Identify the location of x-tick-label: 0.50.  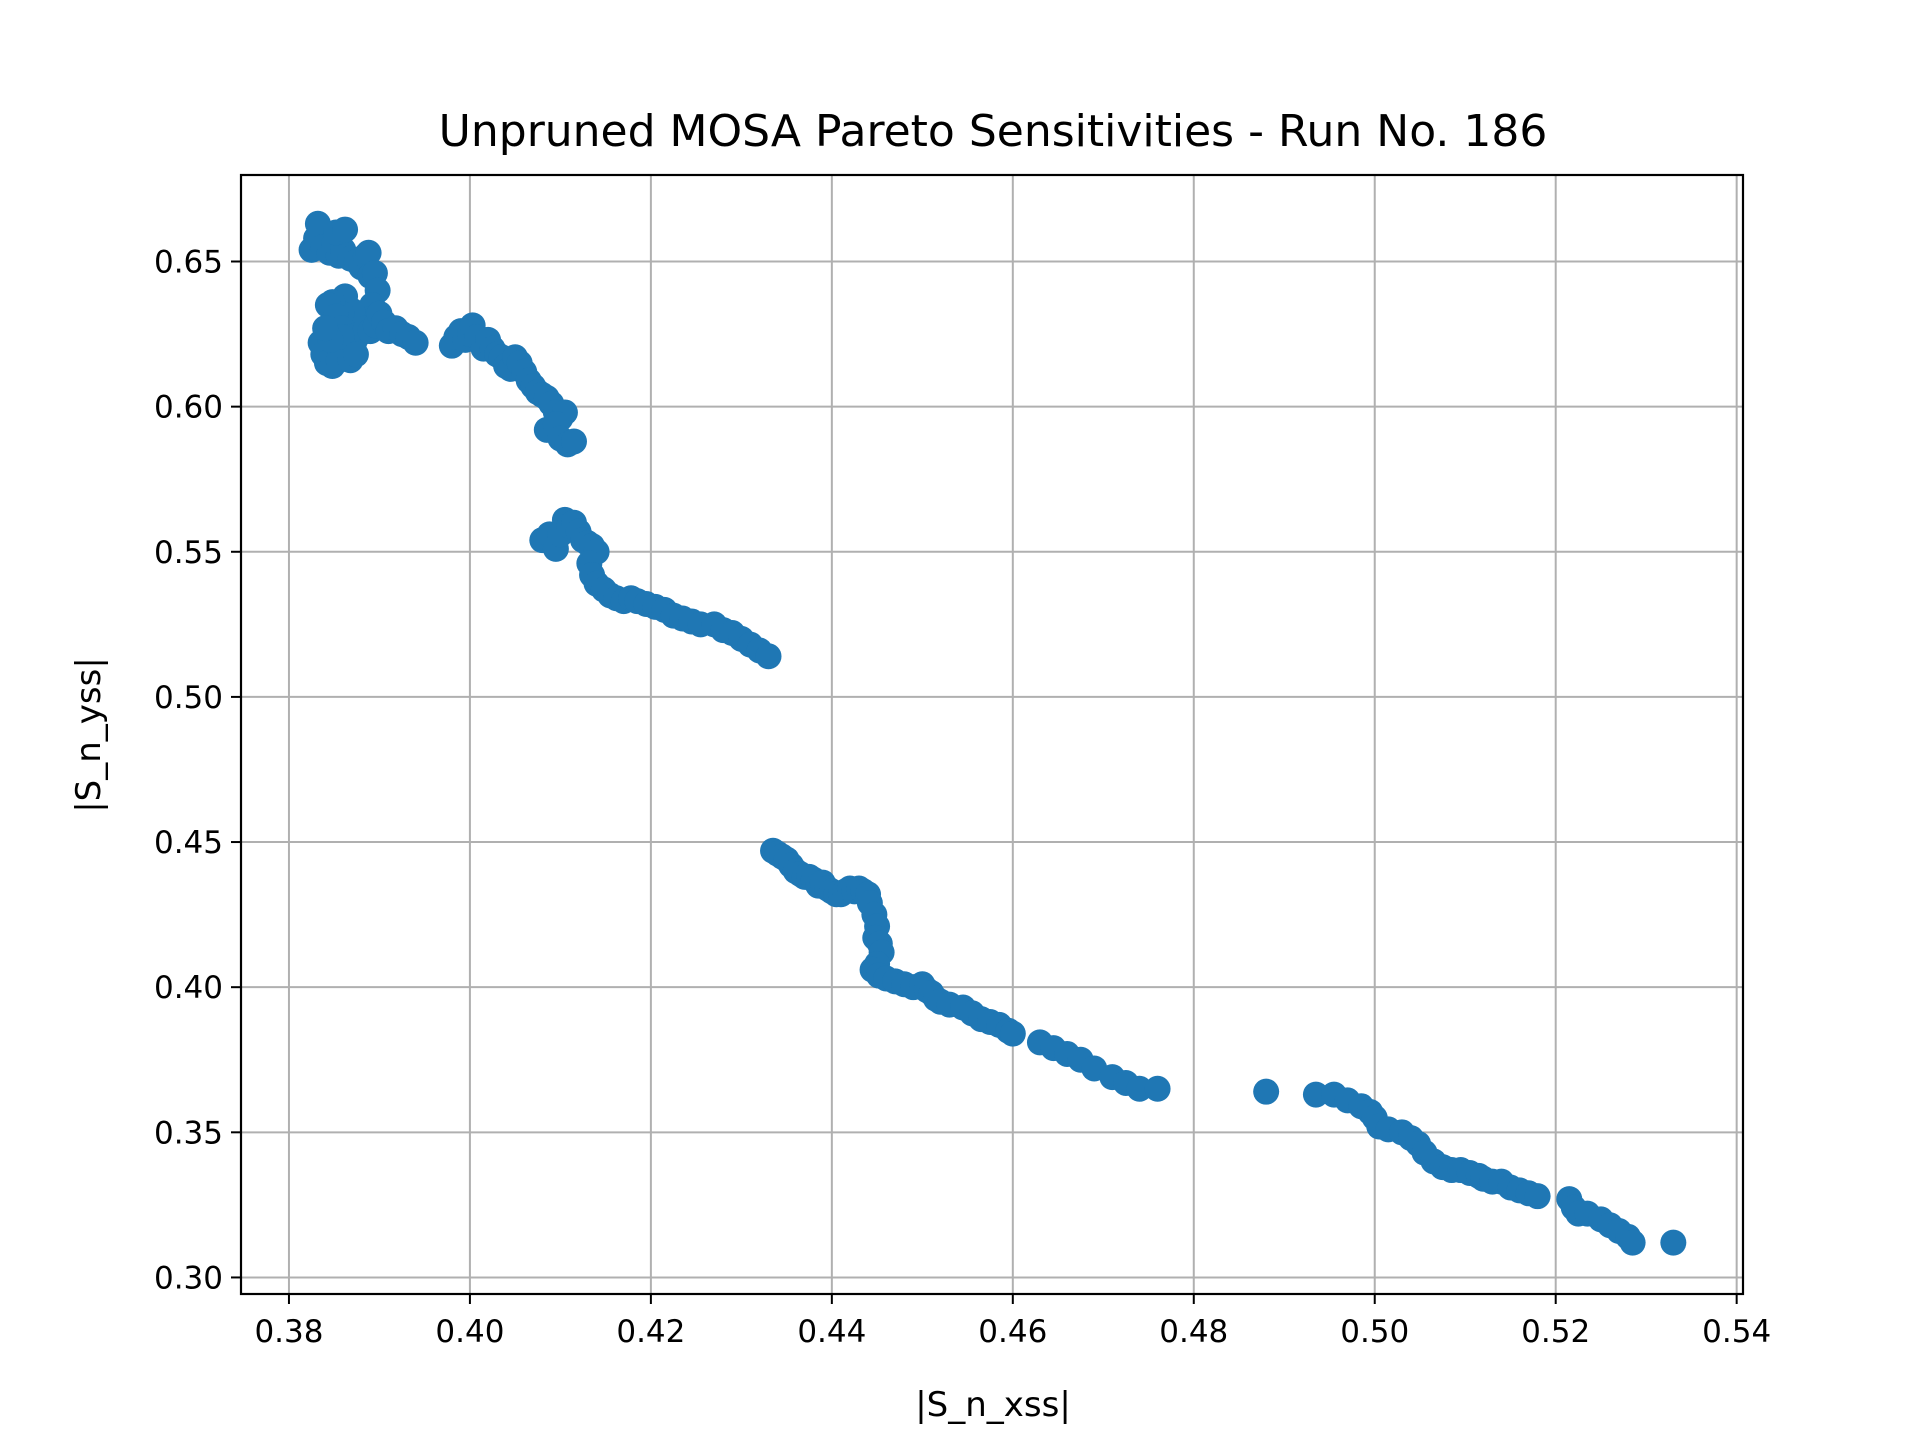
(1374, 1332).